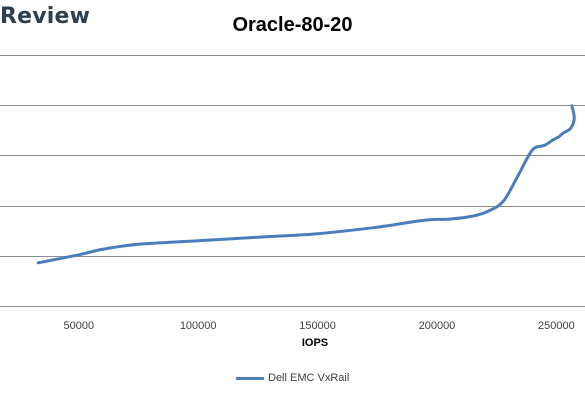 The width and height of the screenshot is (585, 401). What do you see at coordinates (292, 25) in the screenshot?
I see `chart-title: Oracle-80-20` at bounding box center [292, 25].